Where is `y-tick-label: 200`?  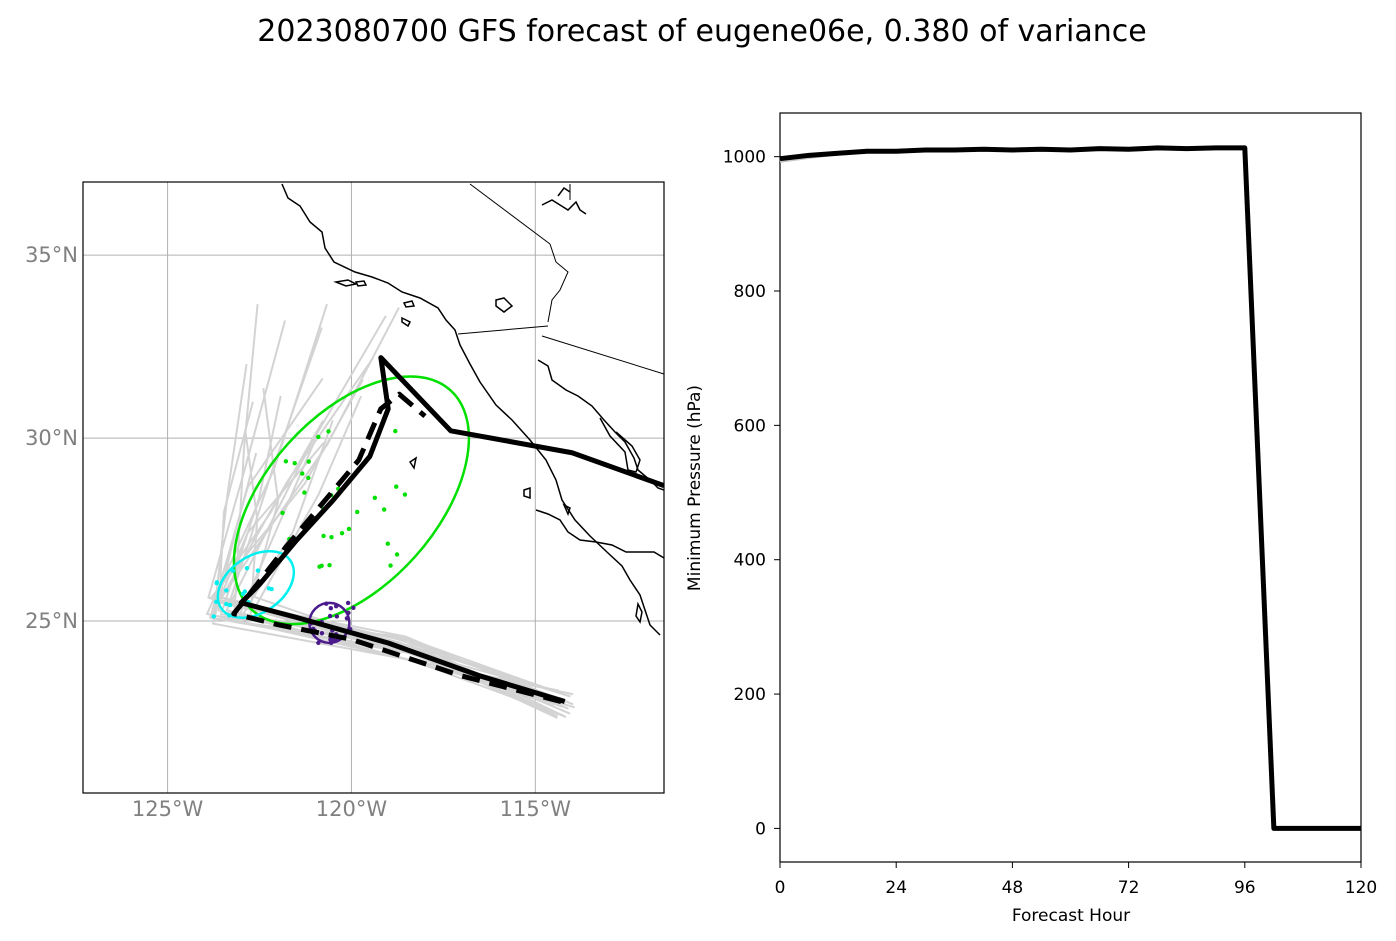 y-tick-label: 200 is located at coordinates (750, 695).